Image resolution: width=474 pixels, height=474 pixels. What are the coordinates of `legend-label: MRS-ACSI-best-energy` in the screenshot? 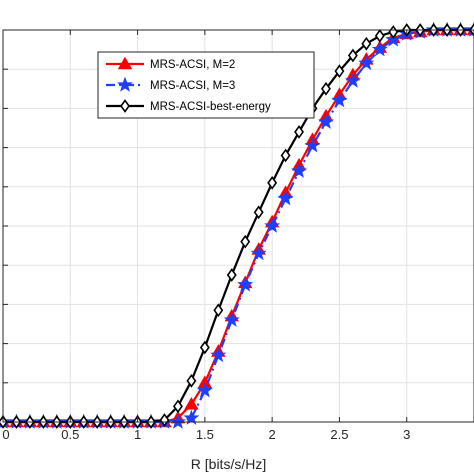 It's located at (210, 107).